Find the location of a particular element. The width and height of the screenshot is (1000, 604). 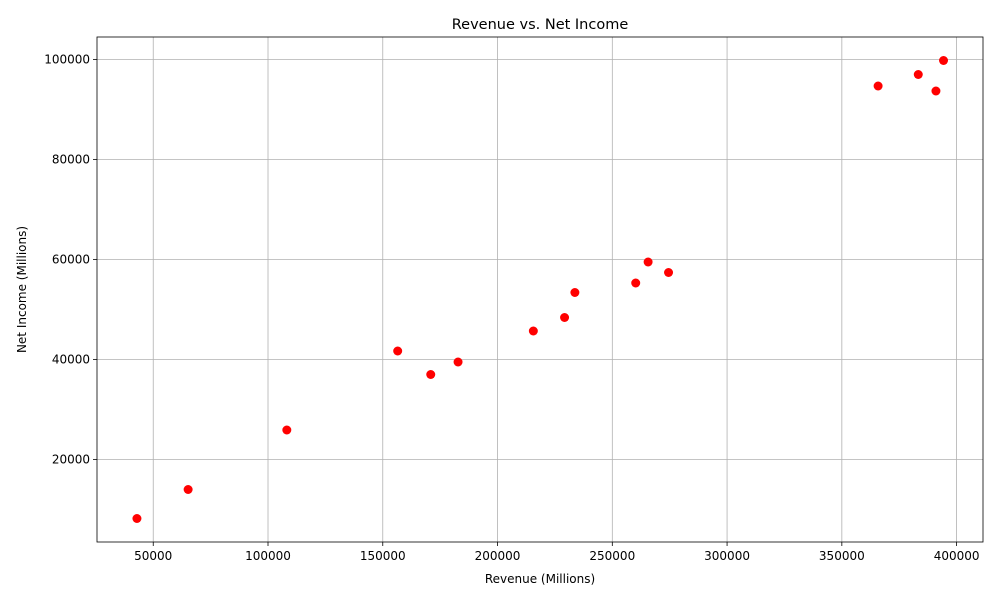

y-tick-label: 40000 is located at coordinates (71, 360).